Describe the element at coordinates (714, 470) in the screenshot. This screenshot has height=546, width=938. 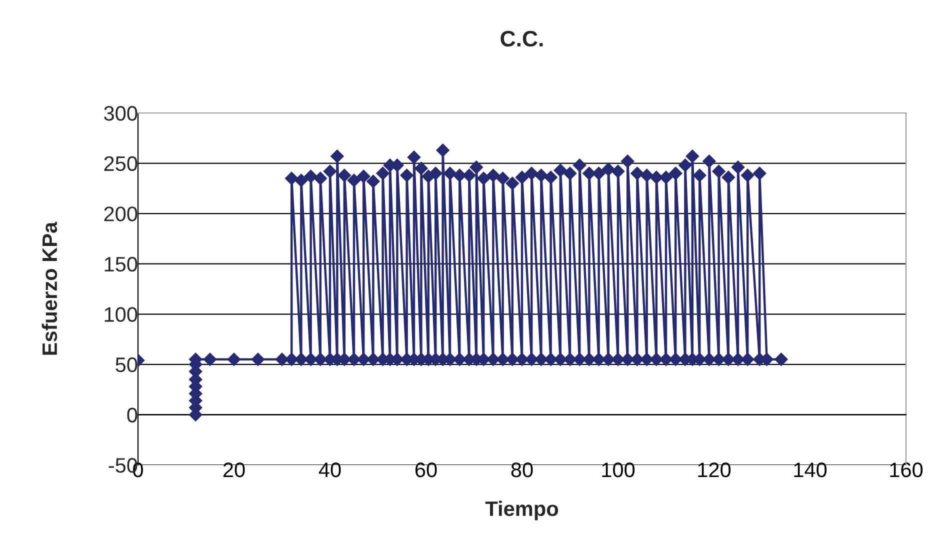
I see `x-tick-label: 120` at that location.